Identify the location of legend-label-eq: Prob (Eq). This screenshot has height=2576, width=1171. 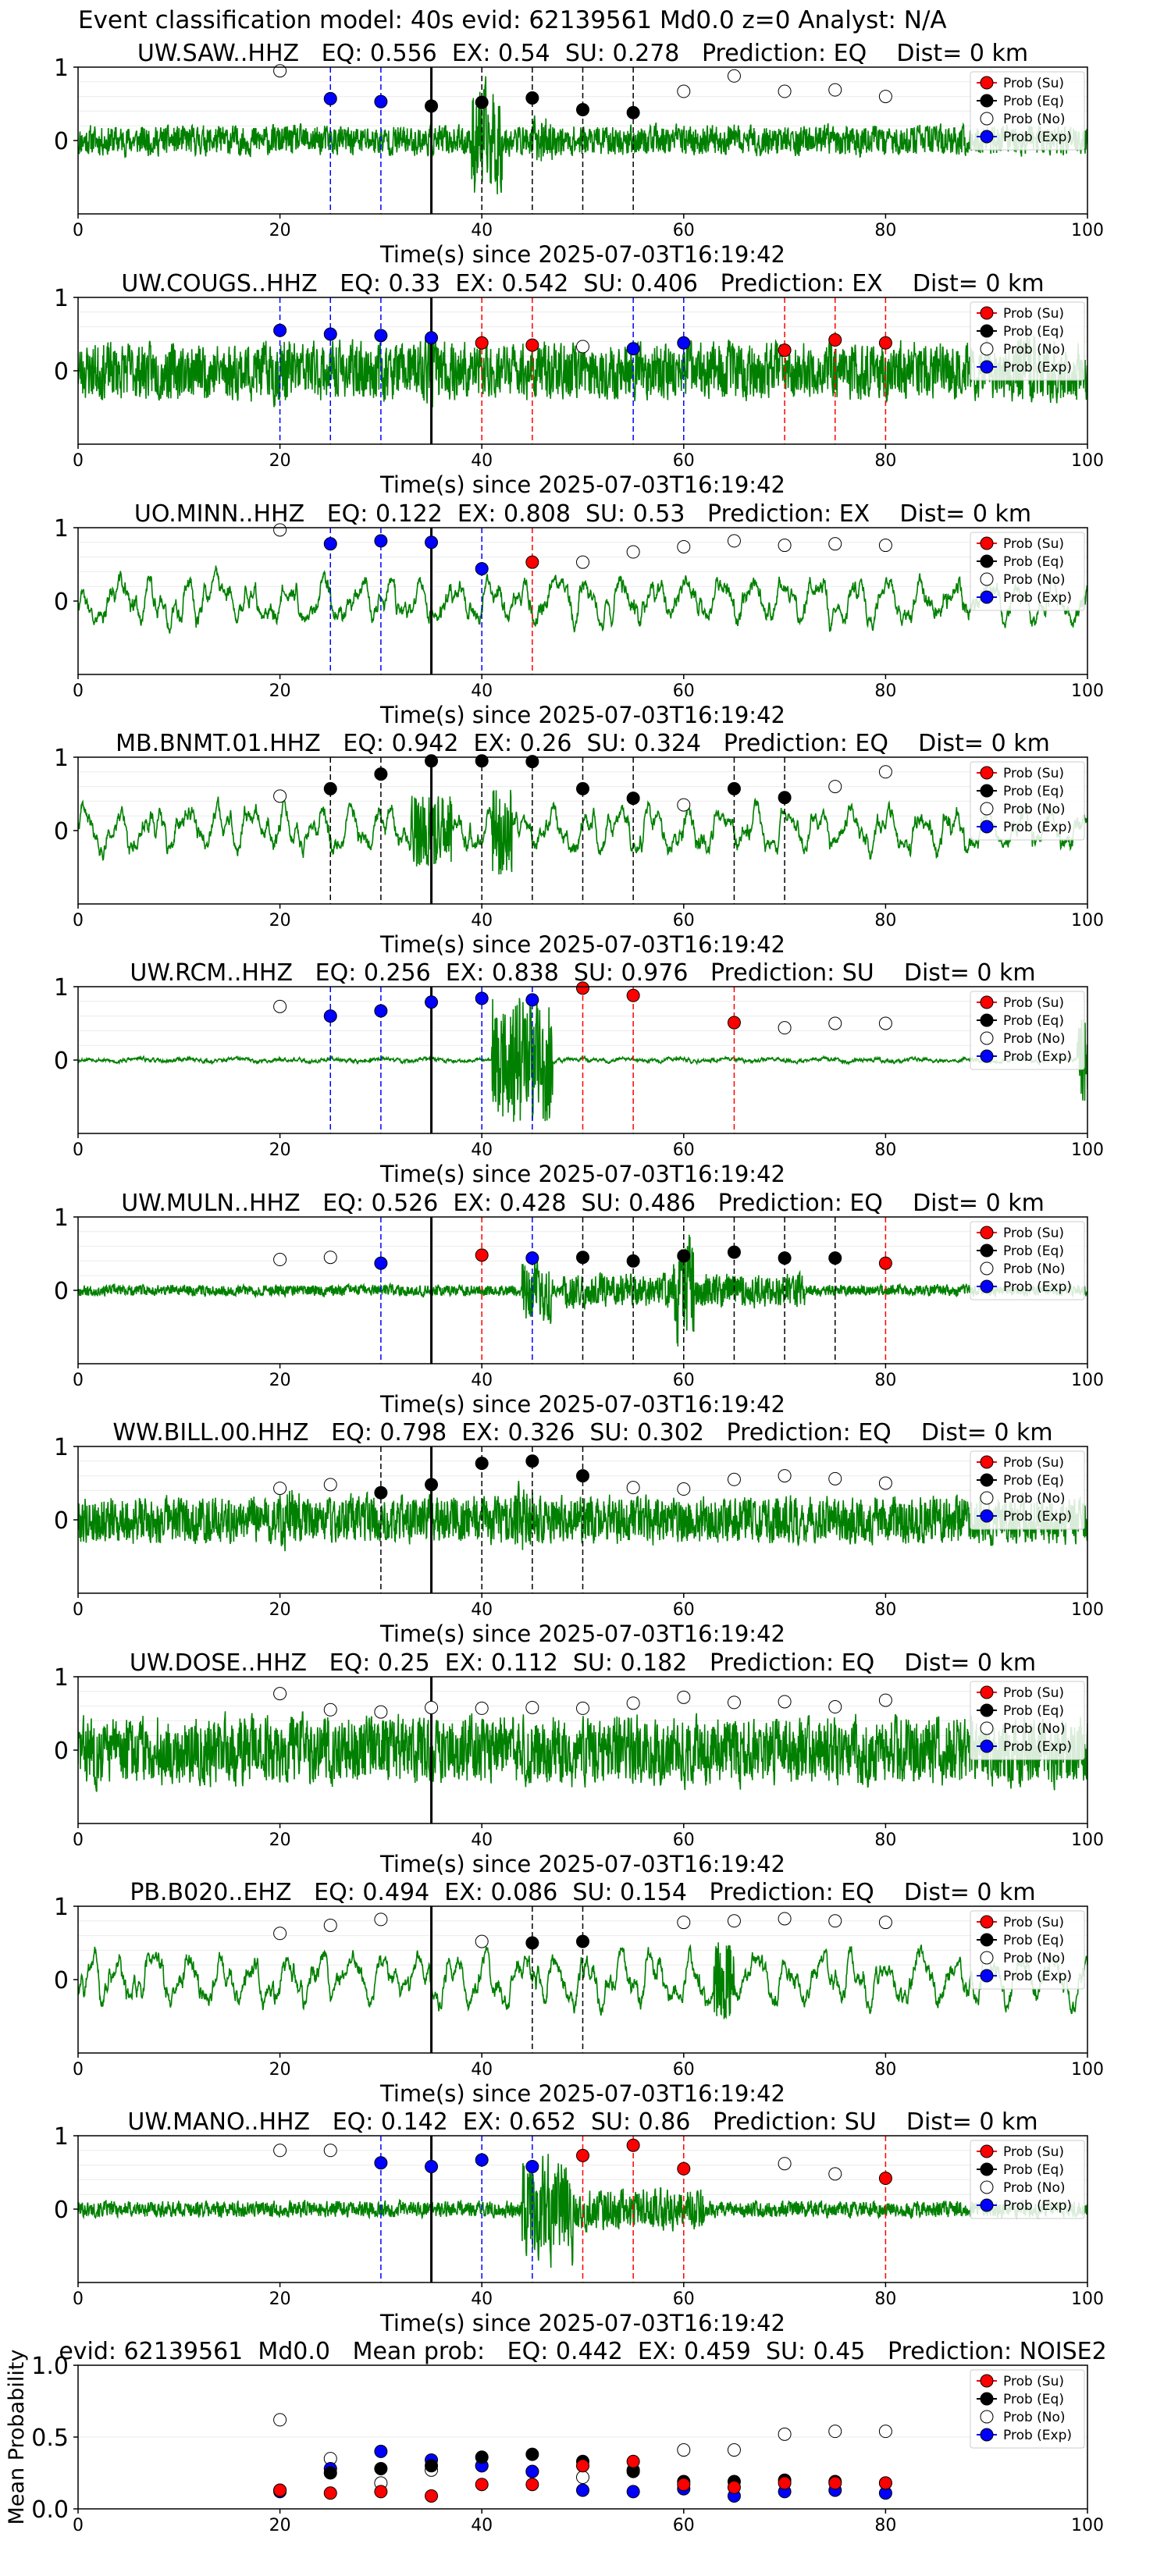
(1033, 791).